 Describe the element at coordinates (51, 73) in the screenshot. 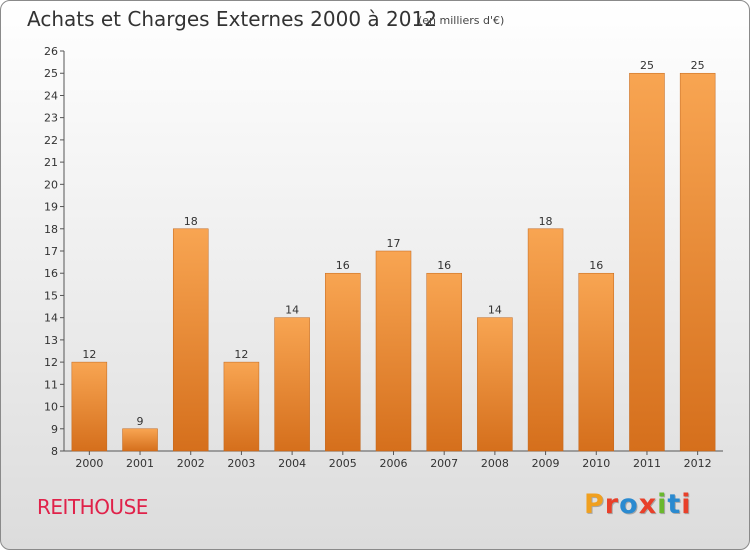

I see `y-tick-label: 25` at that location.